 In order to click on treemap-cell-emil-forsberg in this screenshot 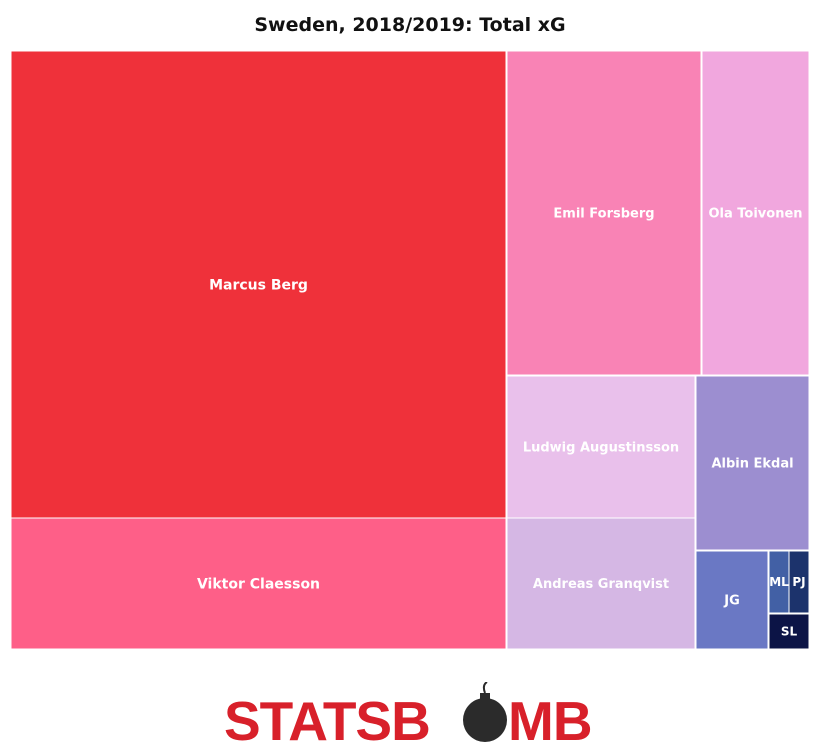, I will do `click(604, 213)`.